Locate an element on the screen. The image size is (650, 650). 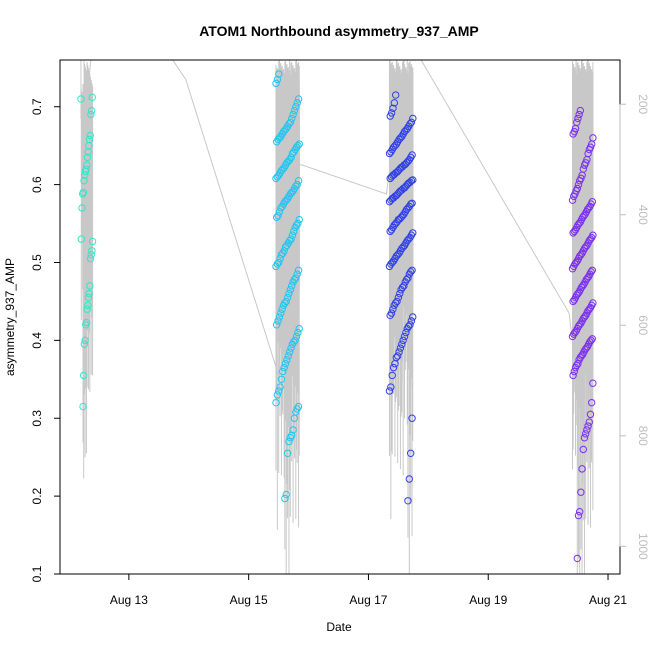
secondary-y-tick-label: 400 is located at coordinates (643, 215).